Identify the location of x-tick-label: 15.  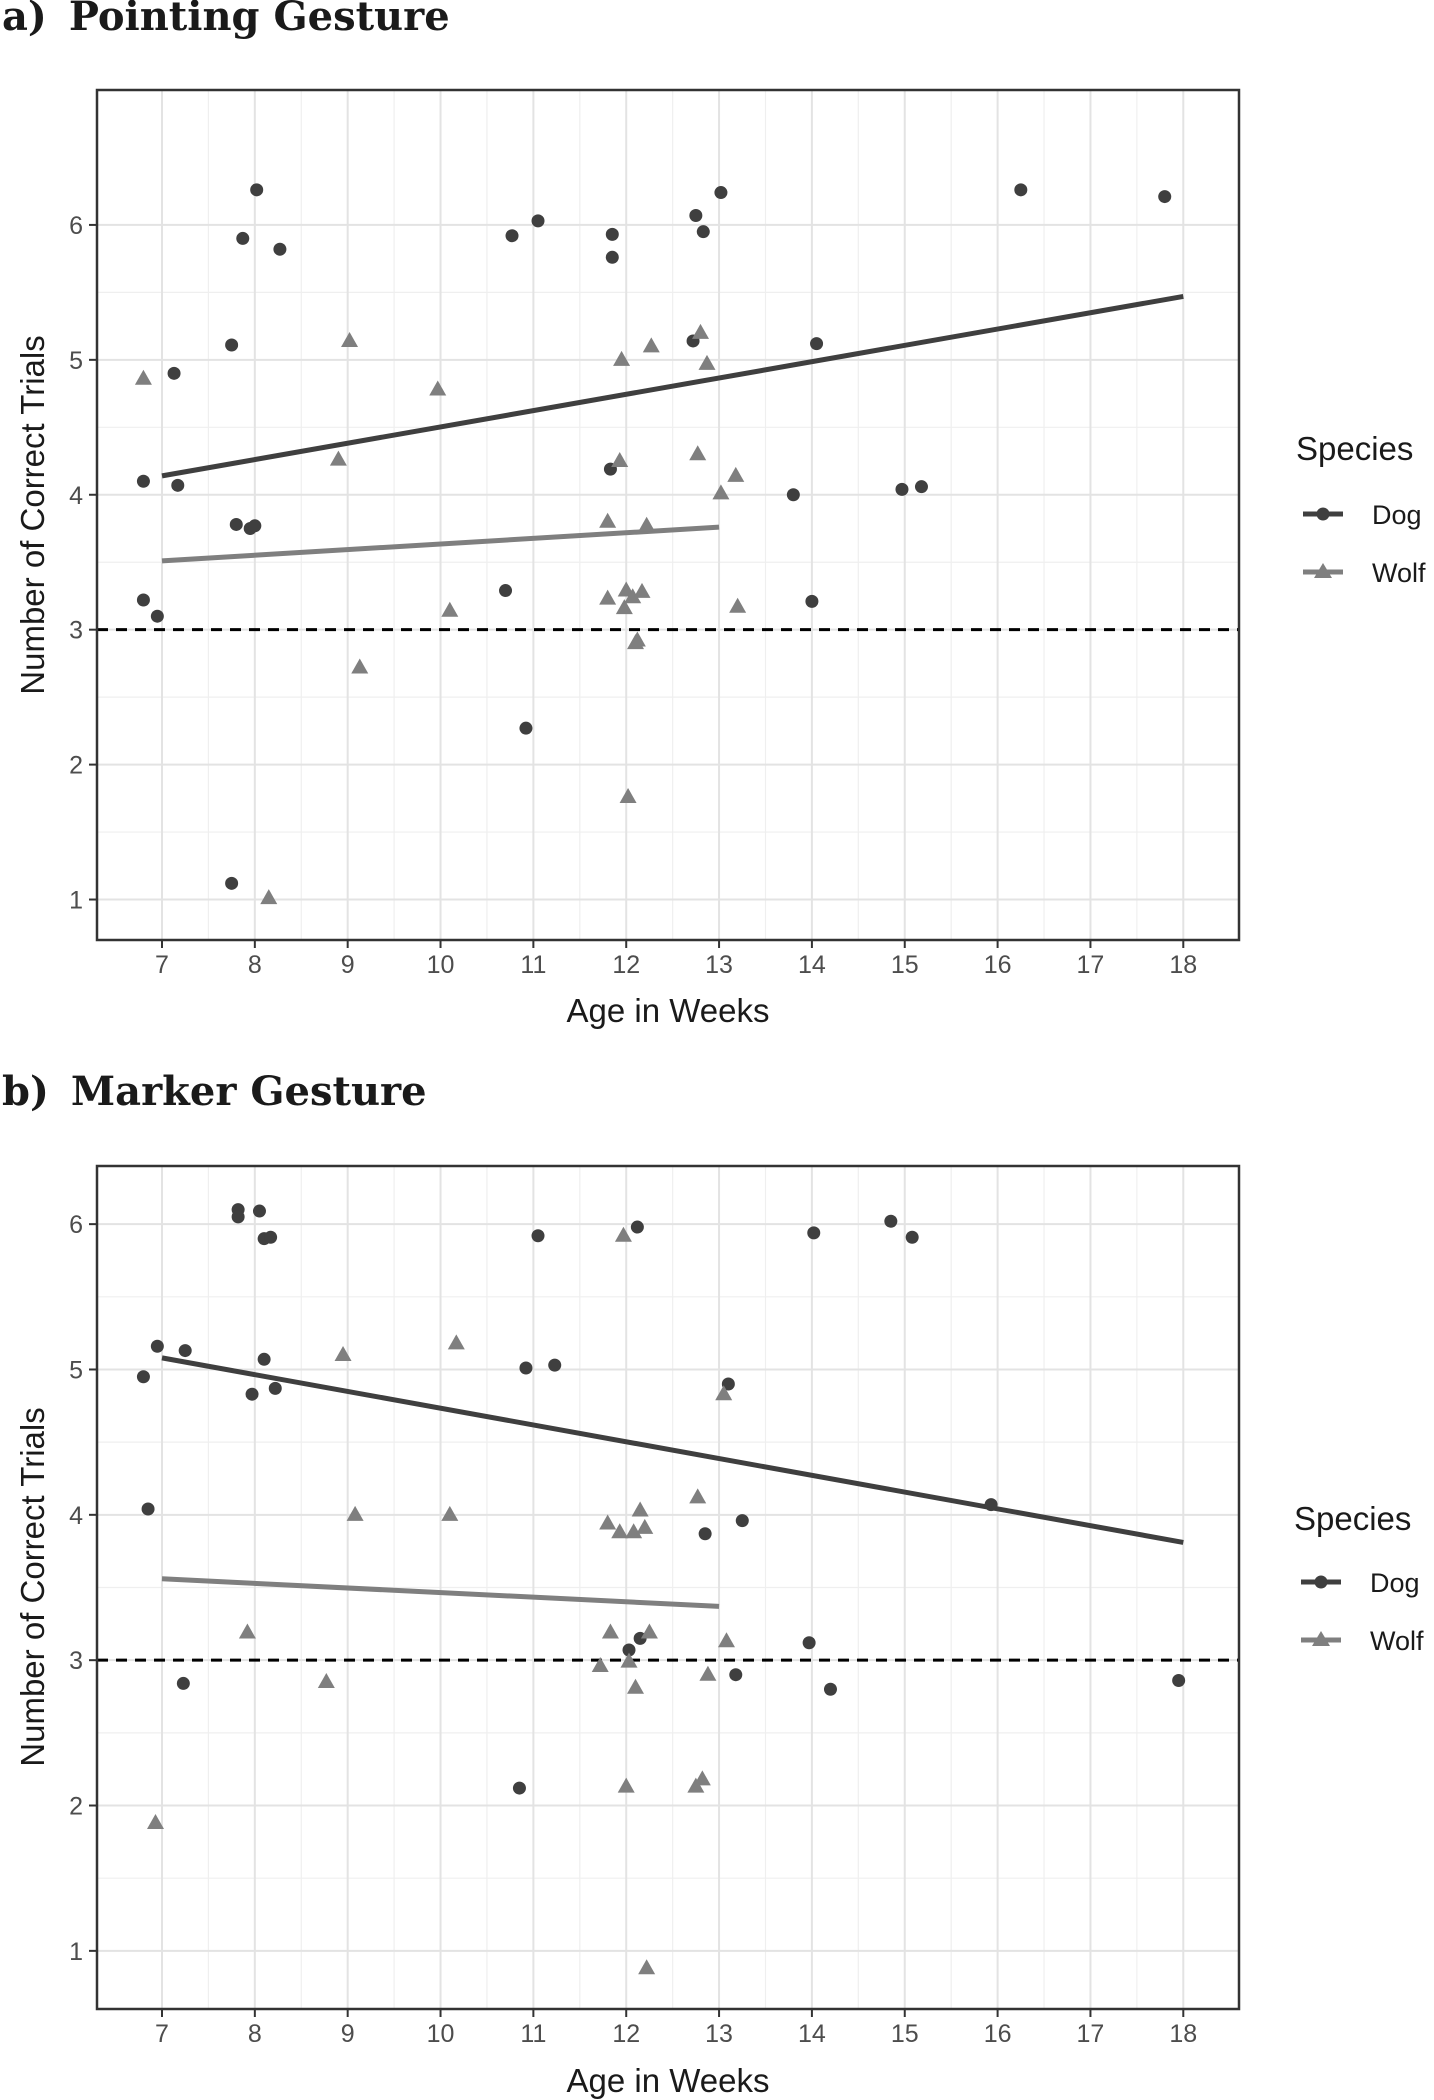
(905, 965).